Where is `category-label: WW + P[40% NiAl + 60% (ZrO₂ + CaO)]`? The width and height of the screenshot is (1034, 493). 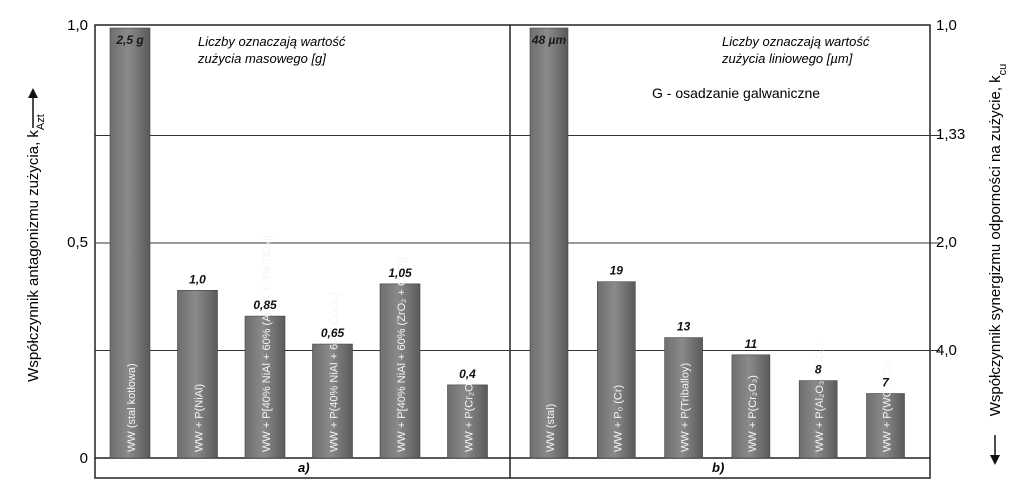 category-label: WW + P[40% NiAl + 60% (ZrO₂ + CaO)] is located at coordinates (402, 354).